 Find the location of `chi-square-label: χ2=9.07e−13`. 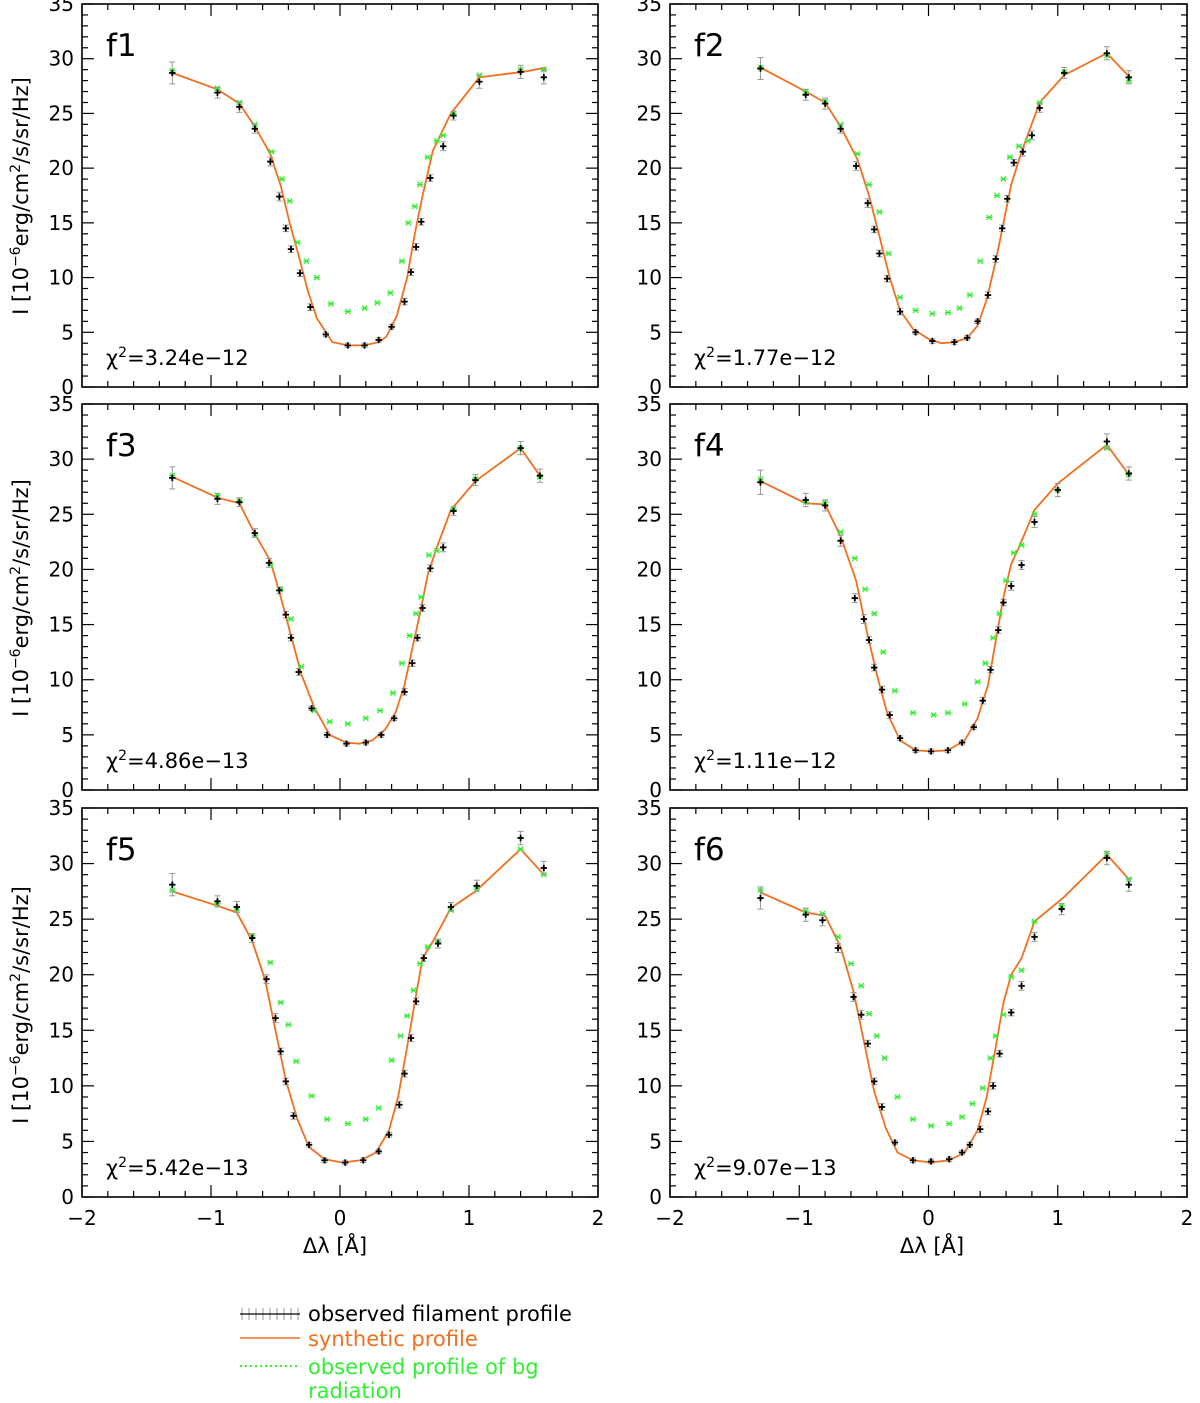

chi-square-label: χ2=9.07e−13 is located at coordinates (765, 1167).